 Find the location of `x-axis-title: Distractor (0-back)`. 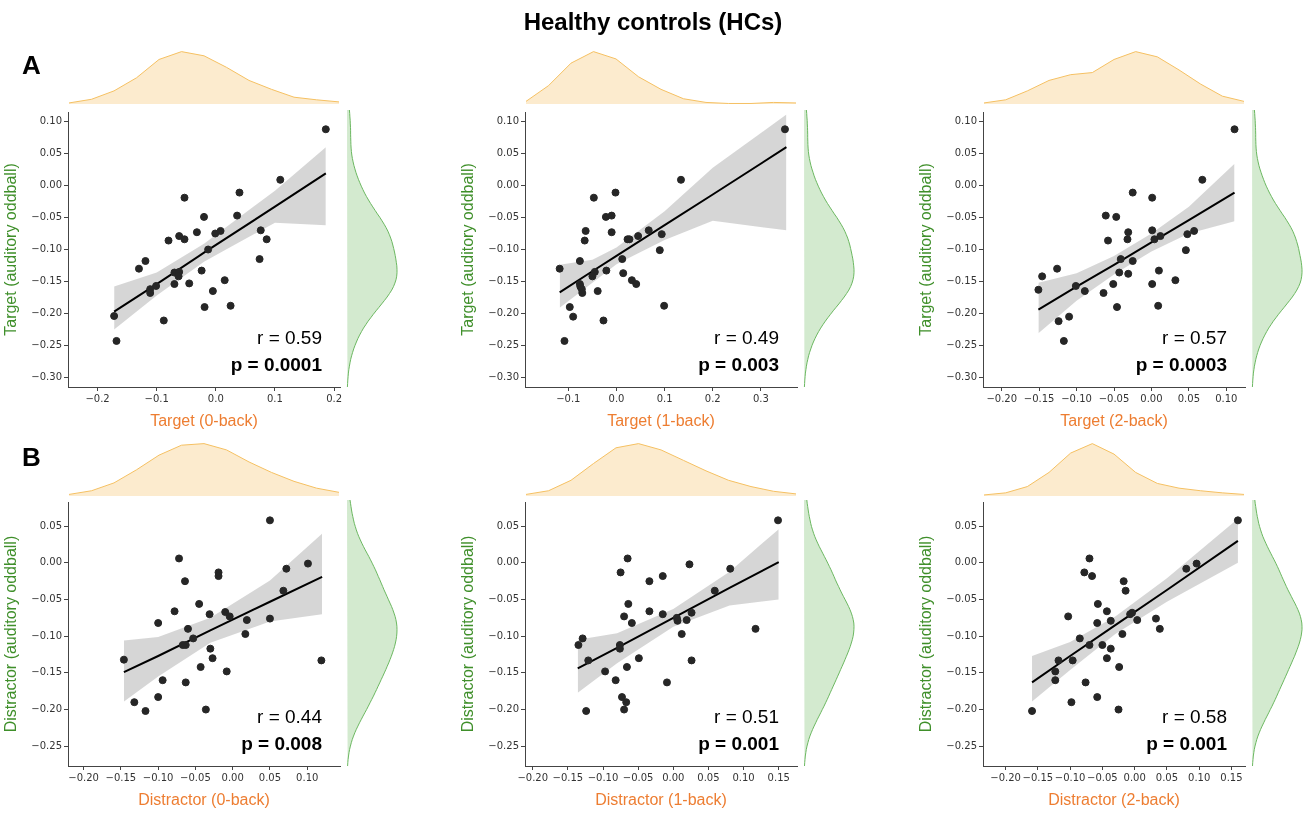

x-axis-title: Distractor (0-back) is located at coordinates (204, 799).